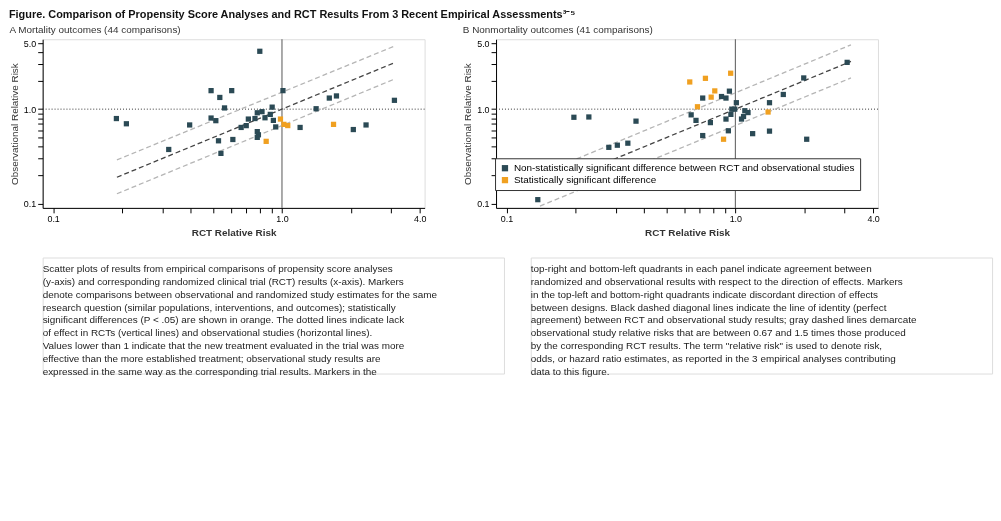 The width and height of the screenshot is (1001, 521). I want to click on chart-title: B Nonmortality outcomes (41 comparisons), so click(557, 29).